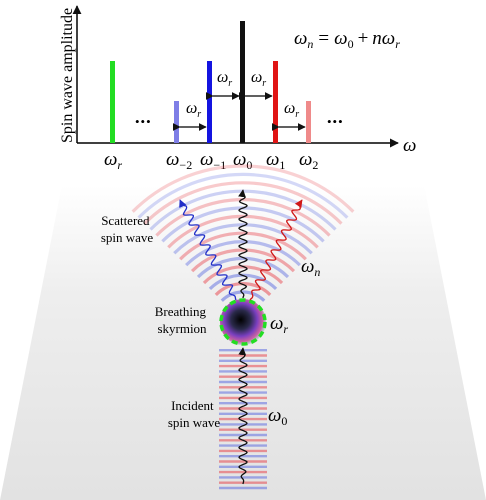 This screenshot has height=500, width=486. I want to click on omega-n-label: ωn, so click(310, 267).